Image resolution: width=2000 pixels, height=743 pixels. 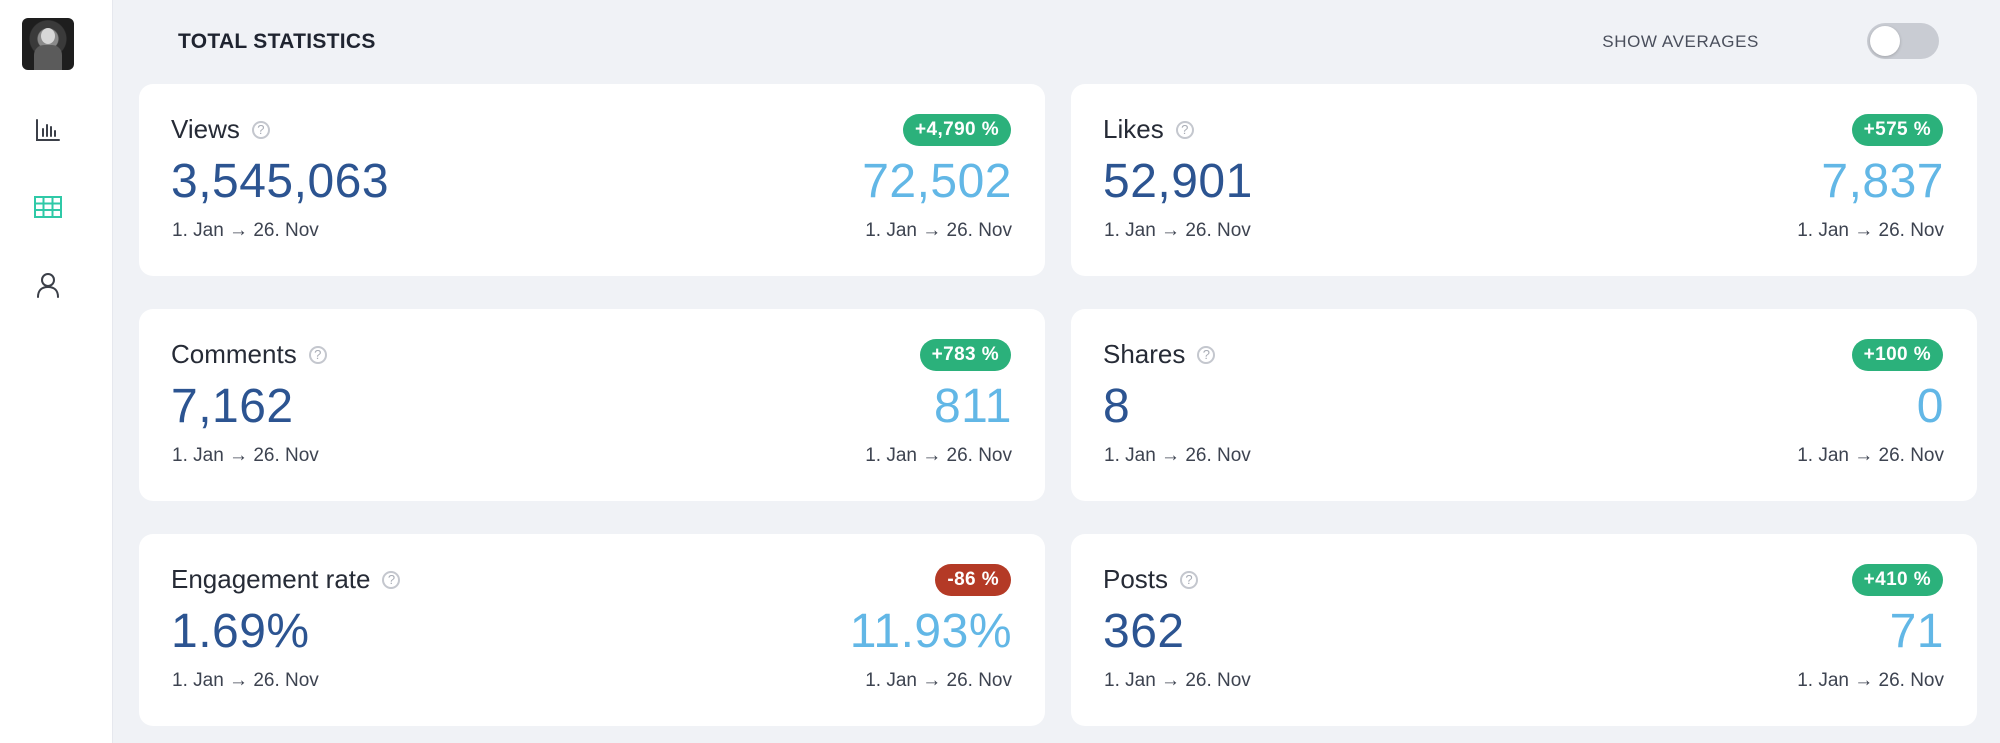 What do you see at coordinates (1680, 41) in the screenshot?
I see `show-averages-label: SHOW AVERAGES` at bounding box center [1680, 41].